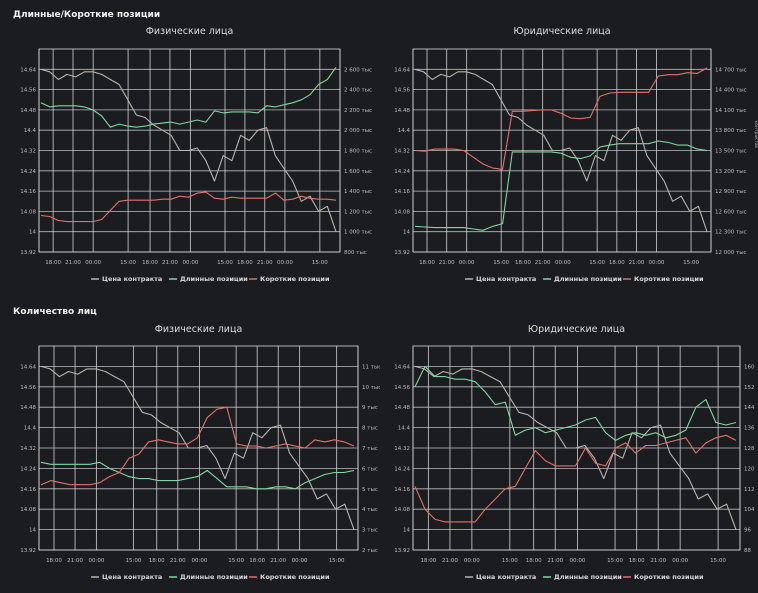 This screenshot has height=593, width=758. Describe the element at coordinates (358, 152) in the screenshot. I see `y-right-tick-label: 1 800 тыс` at that location.